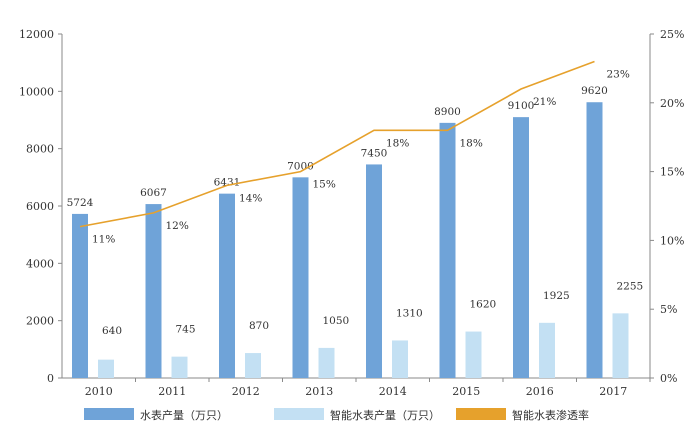  What do you see at coordinates (300, 166) in the screenshot?
I see `data-label: 7000` at bounding box center [300, 166].